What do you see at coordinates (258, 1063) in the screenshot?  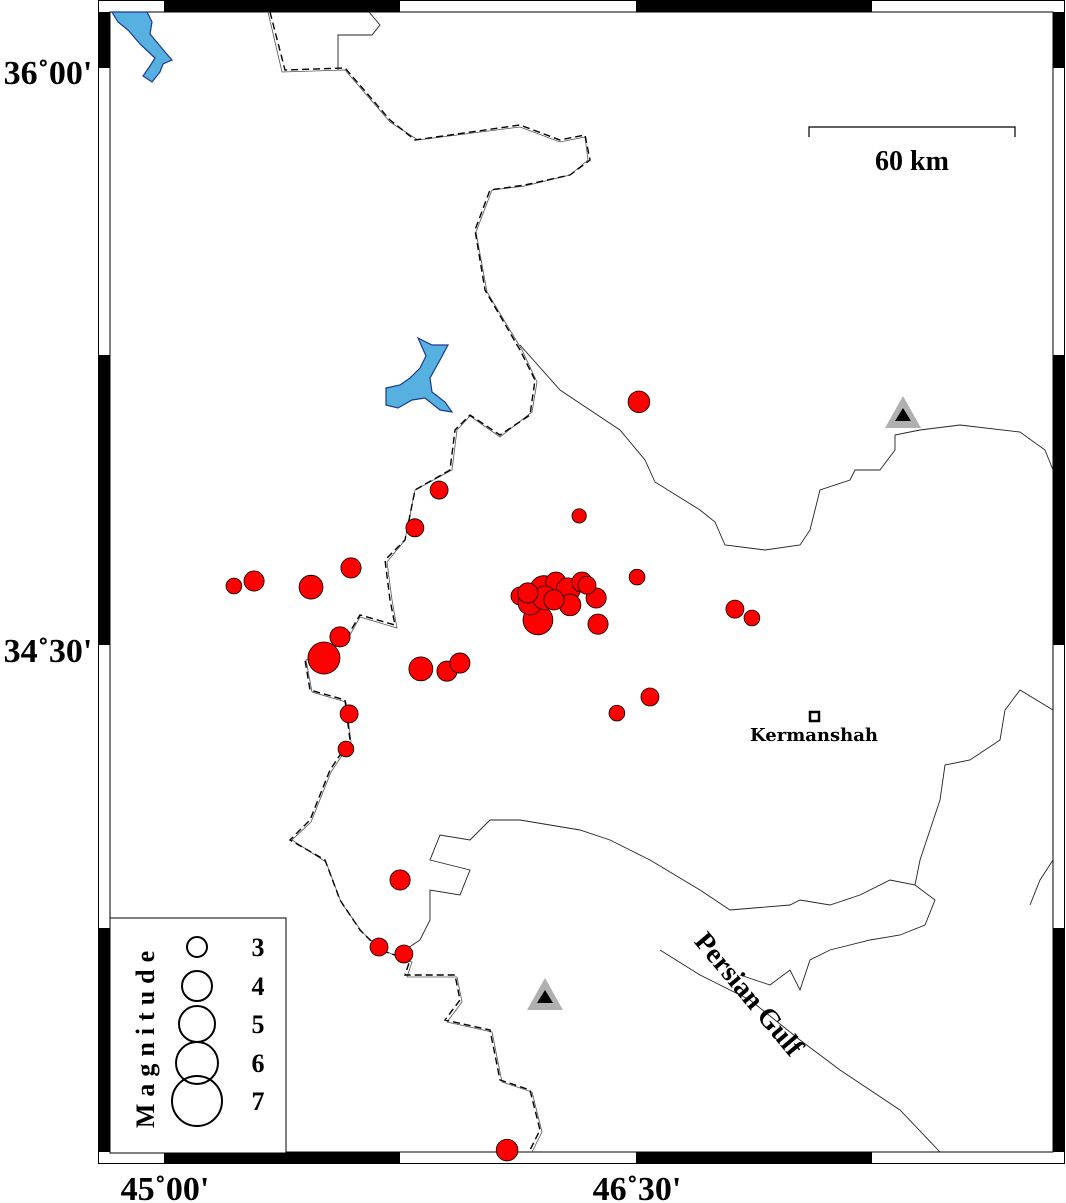 I see `legend-magnitude-label: 6` at bounding box center [258, 1063].